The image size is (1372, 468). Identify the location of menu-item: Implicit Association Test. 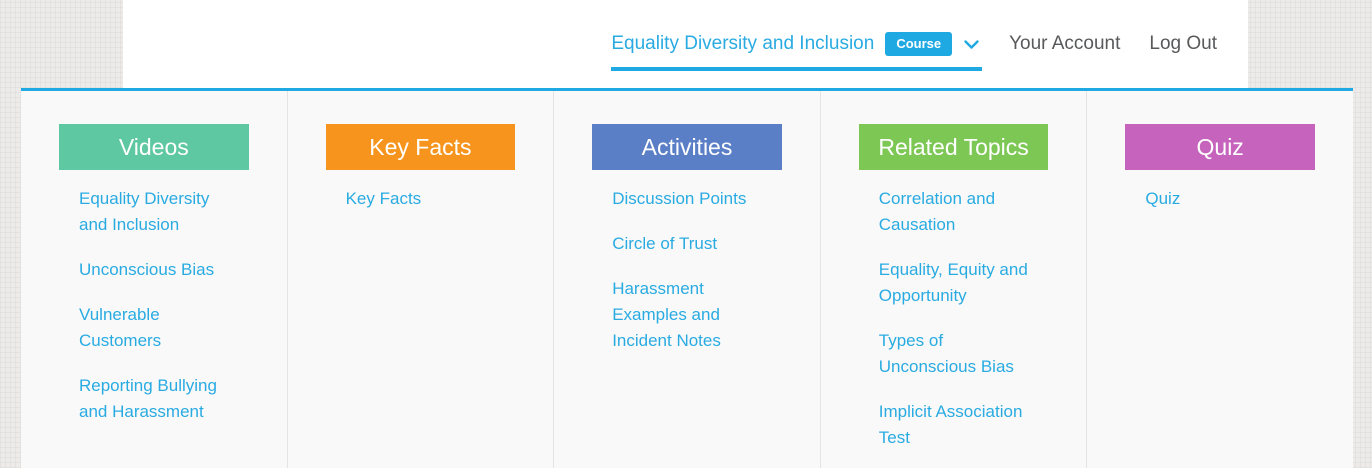
(964, 425).